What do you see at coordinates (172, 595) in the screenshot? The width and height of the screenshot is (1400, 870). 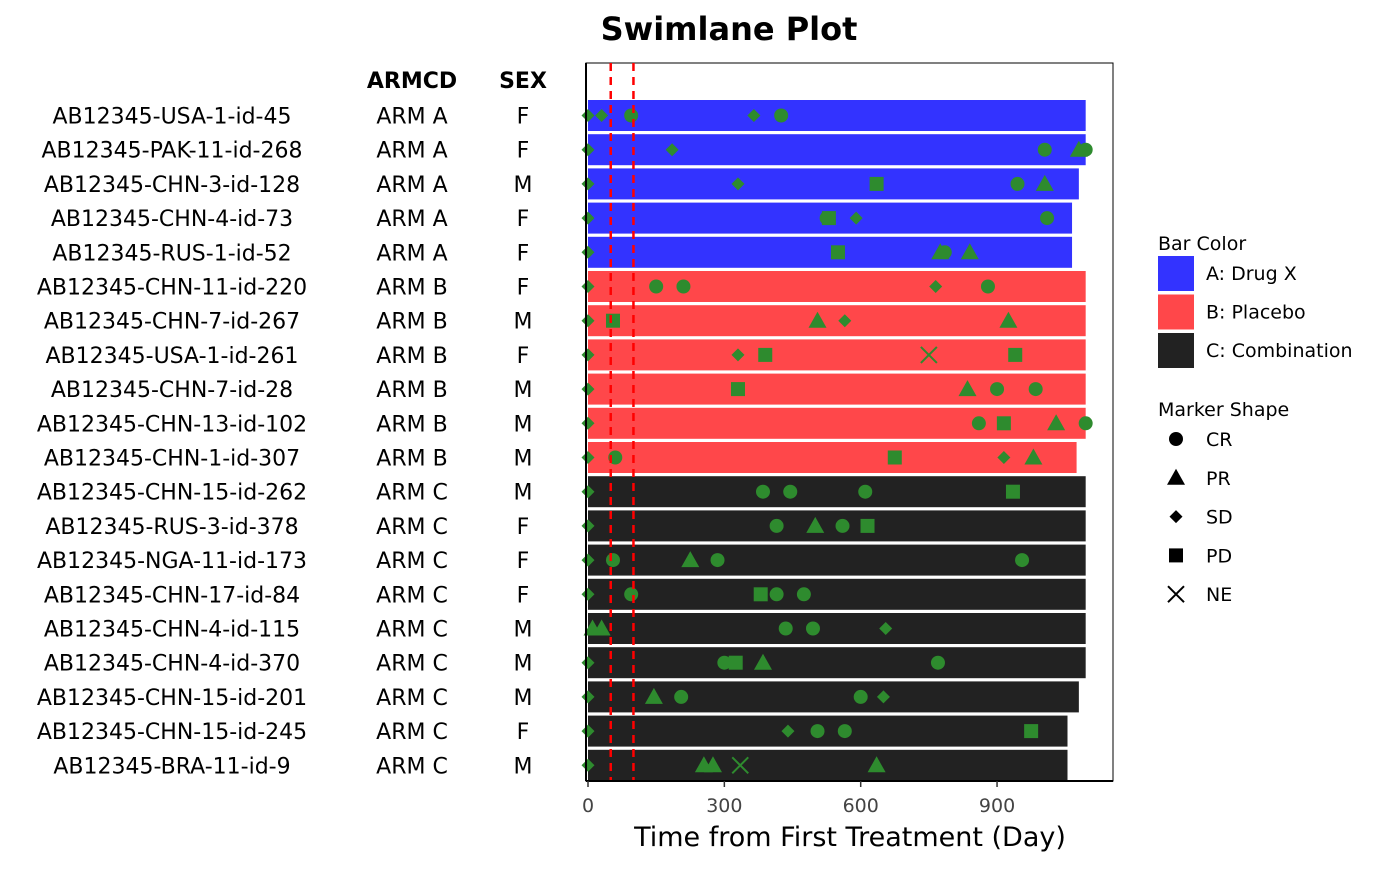 I see `subject-id-label: AB12345-CHN-17-id-84` at bounding box center [172, 595].